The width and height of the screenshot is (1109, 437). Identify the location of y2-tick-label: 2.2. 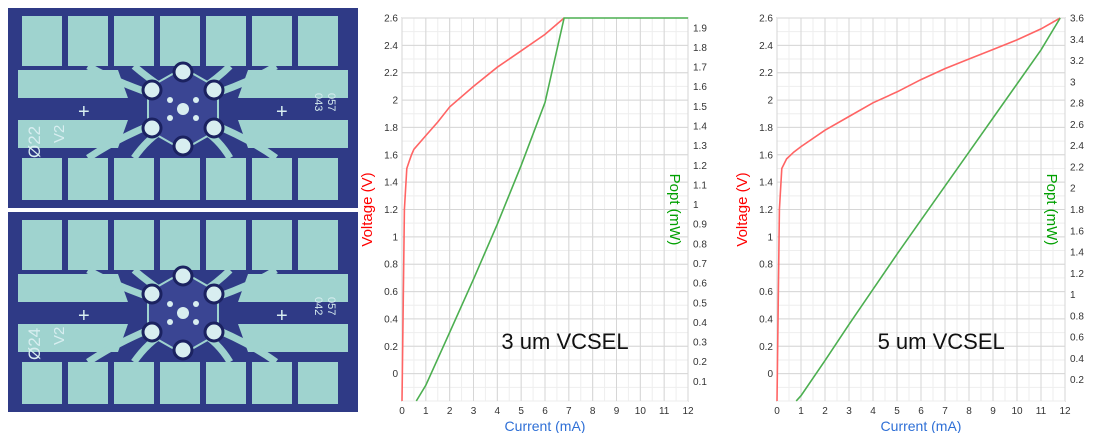
(1077, 167).